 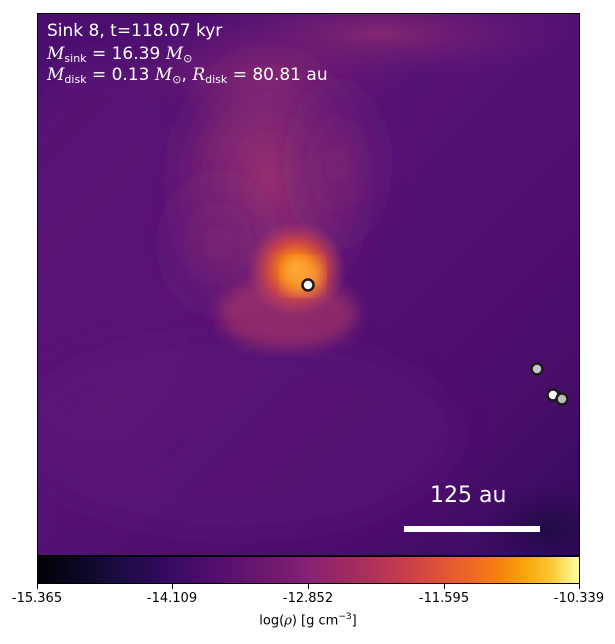 What do you see at coordinates (135, 31) in the screenshot?
I see `sink-id-time-text: Sink 8, t=118.07 kyr` at bounding box center [135, 31].